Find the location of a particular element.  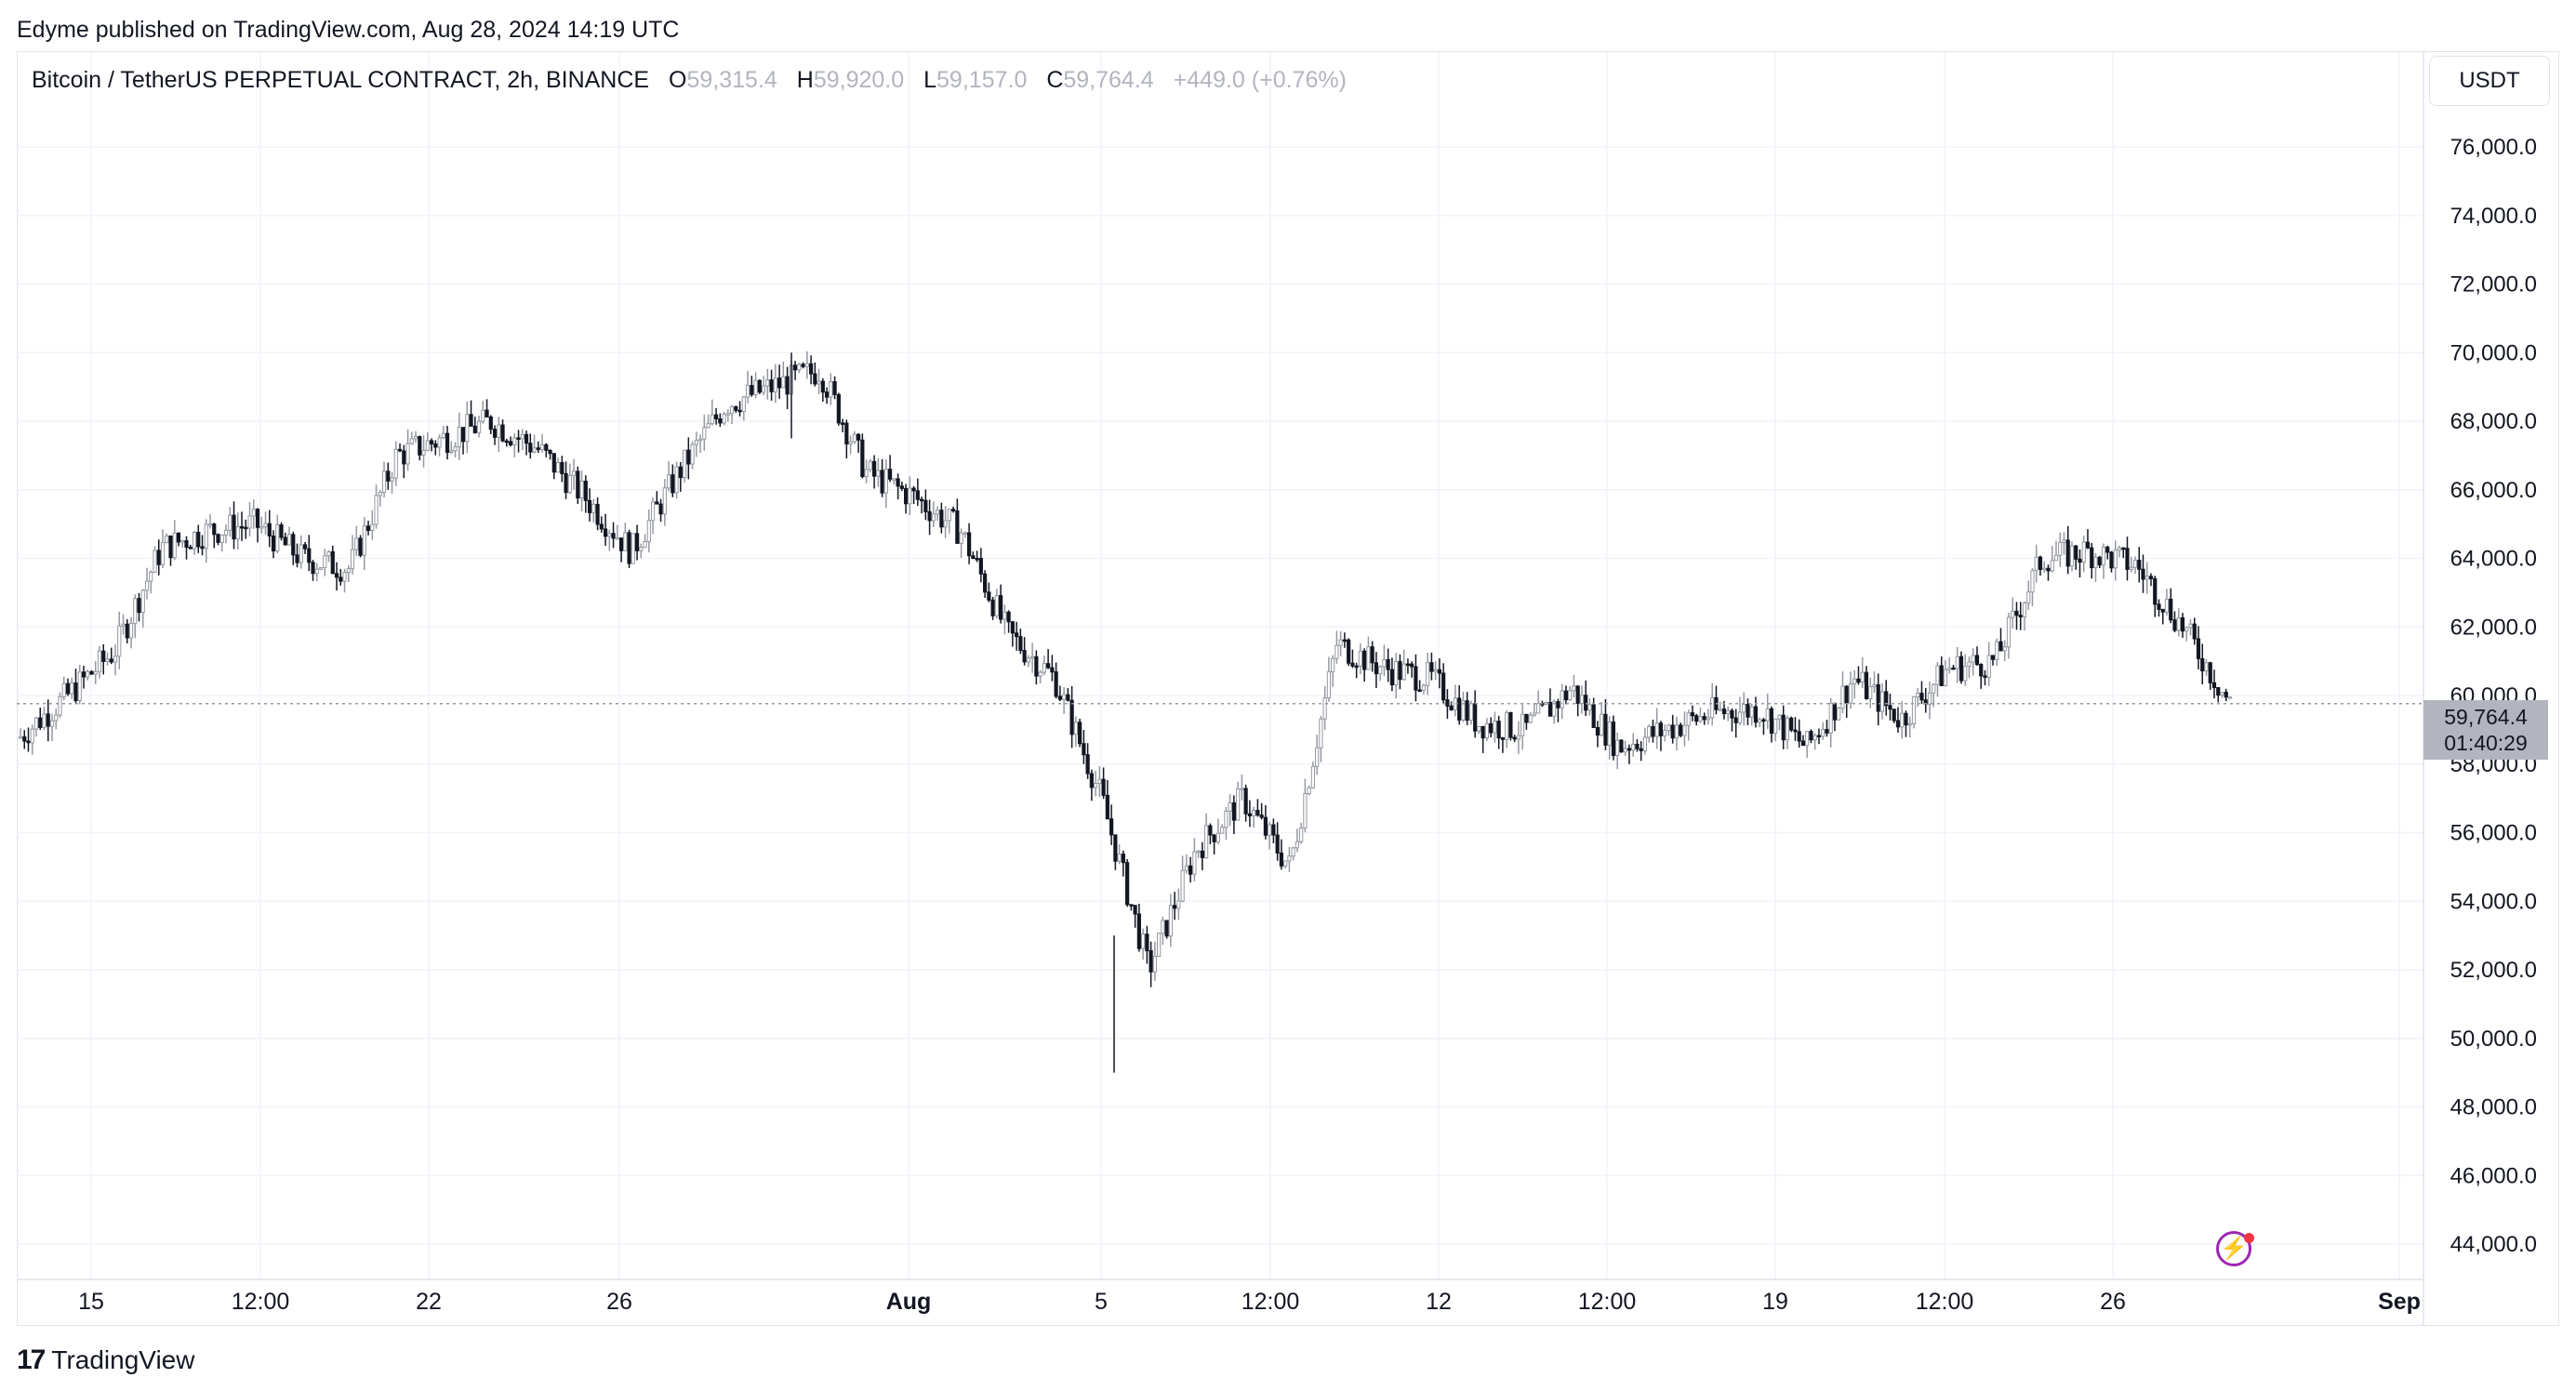

currency-button: USDT is located at coordinates (2489, 81).